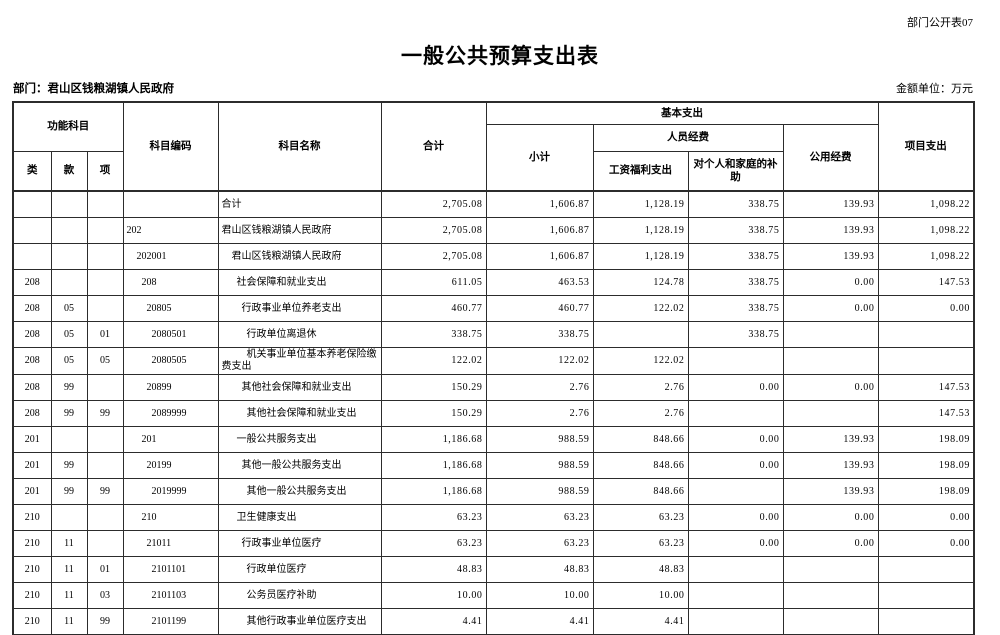 This screenshot has height=635, width=1000. What do you see at coordinates (500, 56) in the screenshot?
I see `page-title: 一般公共预算支出表` at bounding box center [500, 56].